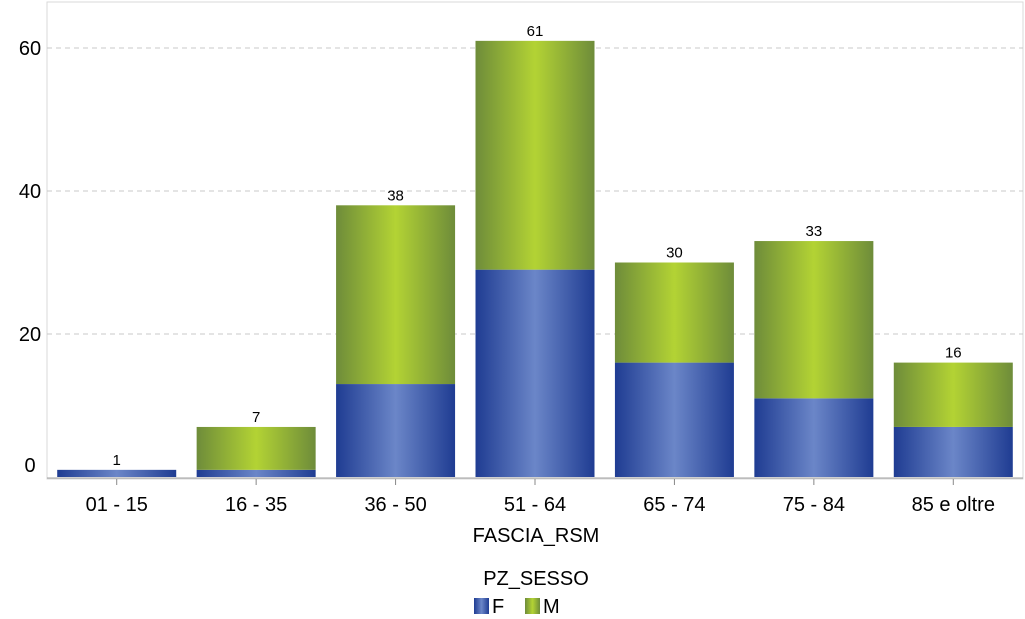  What do you see at coordinates (551, 607) in the screenshot?
I see `legend-label-M: M` at bounding box center [551, 607].